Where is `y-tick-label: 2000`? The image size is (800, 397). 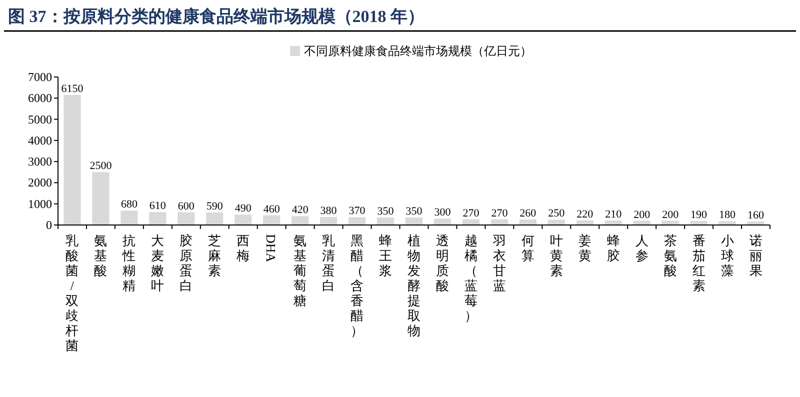 y-tick-label: 2000 is located at coordinates (40, 183).